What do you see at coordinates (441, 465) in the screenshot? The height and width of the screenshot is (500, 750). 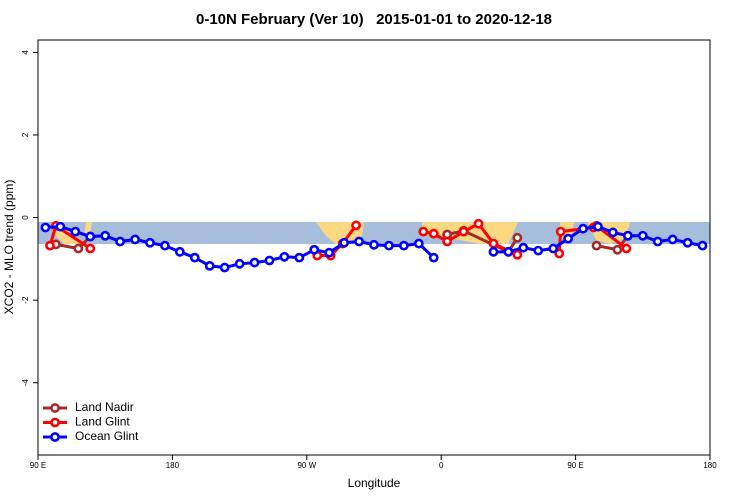 I see `x-tick-label: 0` at bounding box center [441, 465].